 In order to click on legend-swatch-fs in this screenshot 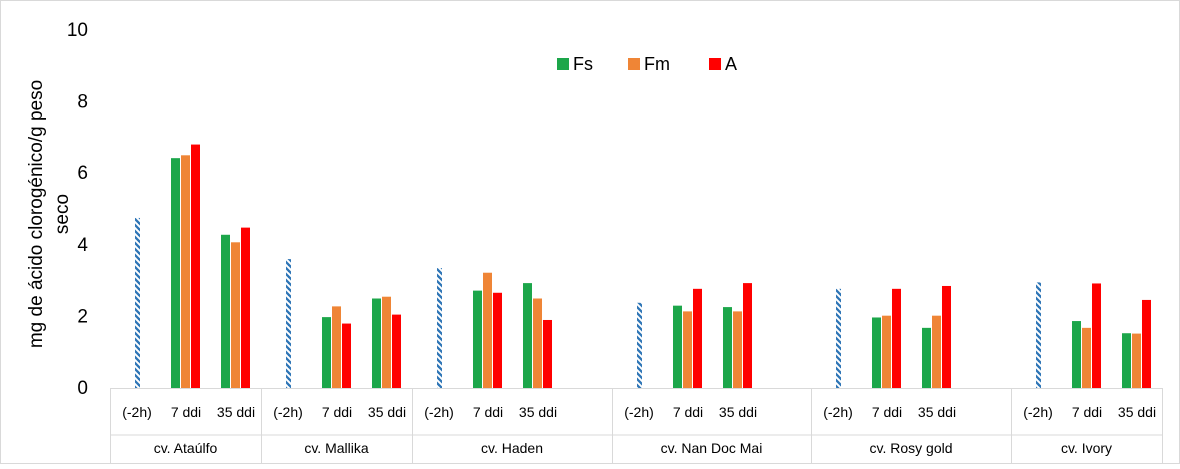, I will do `click(563, 64)`.